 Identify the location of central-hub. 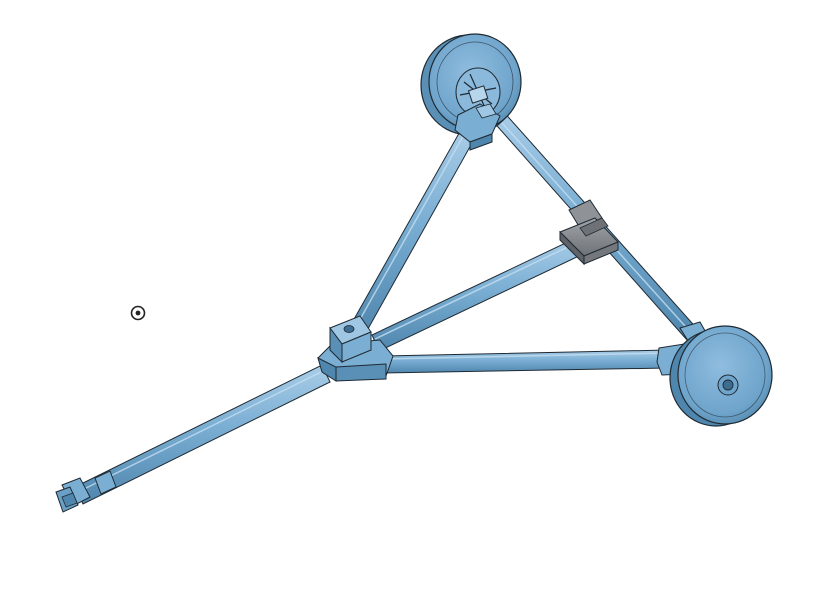
(355, 348).